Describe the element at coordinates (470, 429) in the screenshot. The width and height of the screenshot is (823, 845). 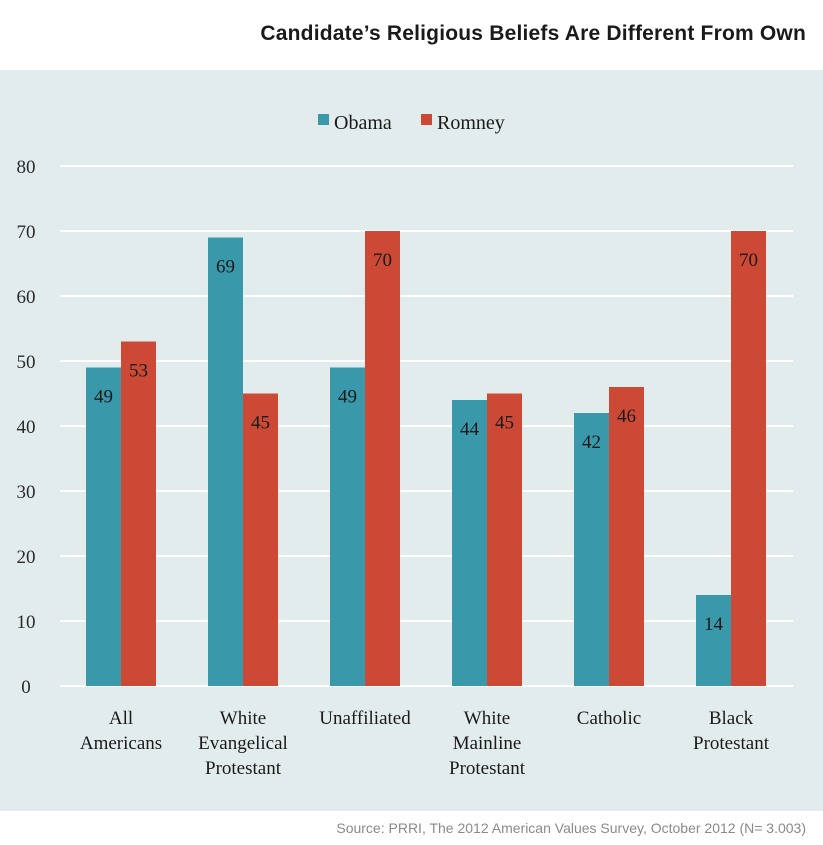
I see `data-label: 44` at that location.